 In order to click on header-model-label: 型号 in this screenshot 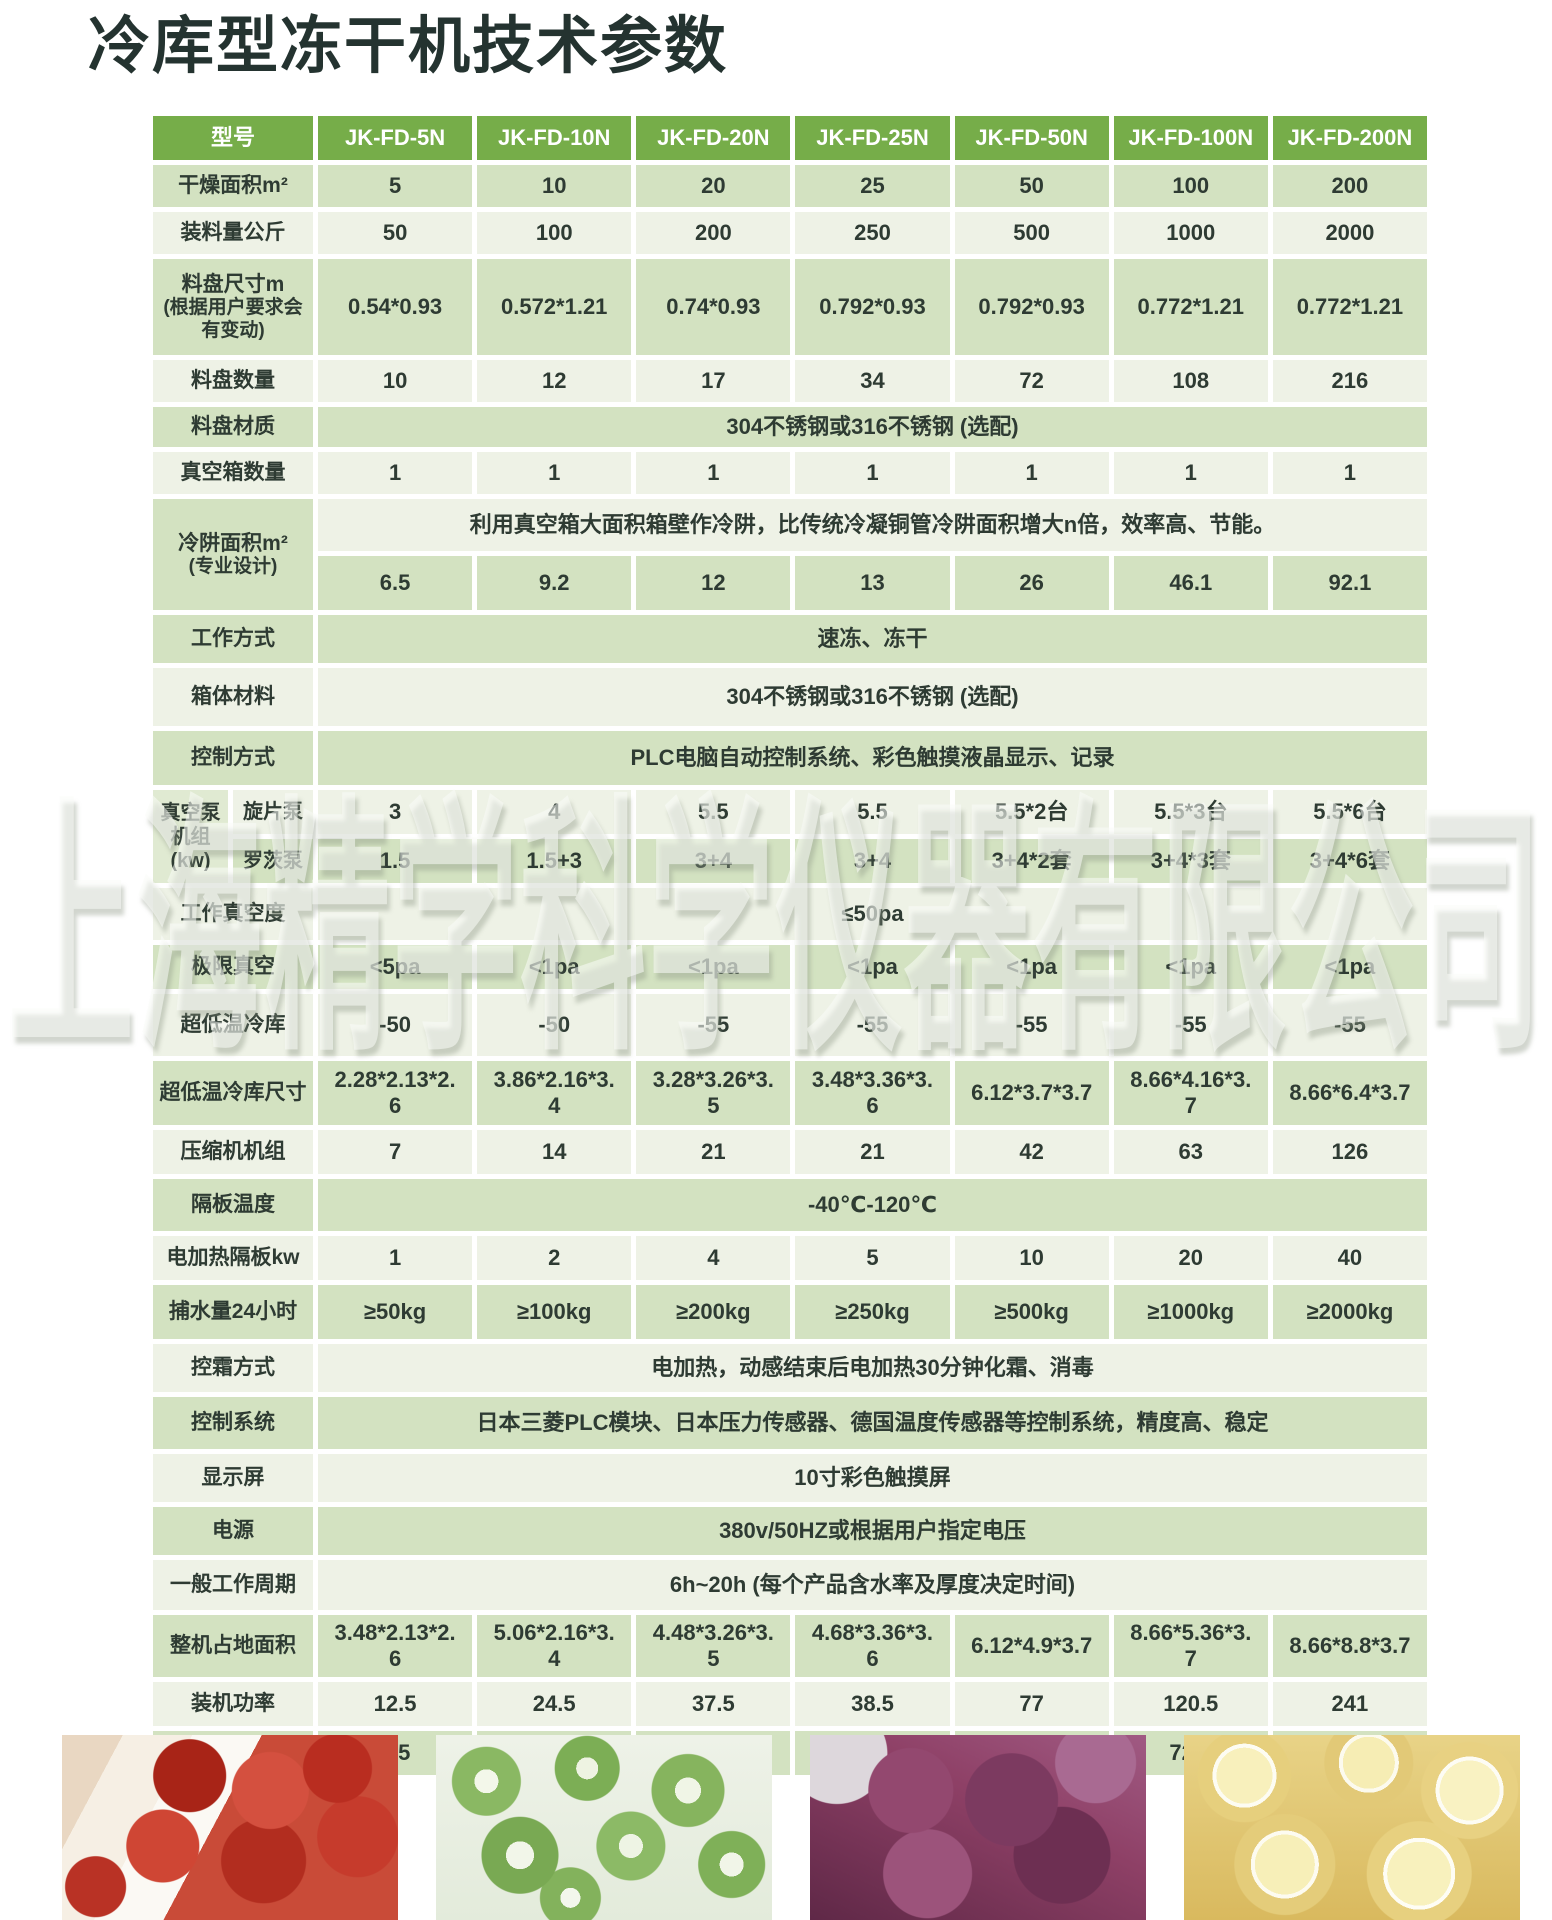, I will do `click(233, 138)`.